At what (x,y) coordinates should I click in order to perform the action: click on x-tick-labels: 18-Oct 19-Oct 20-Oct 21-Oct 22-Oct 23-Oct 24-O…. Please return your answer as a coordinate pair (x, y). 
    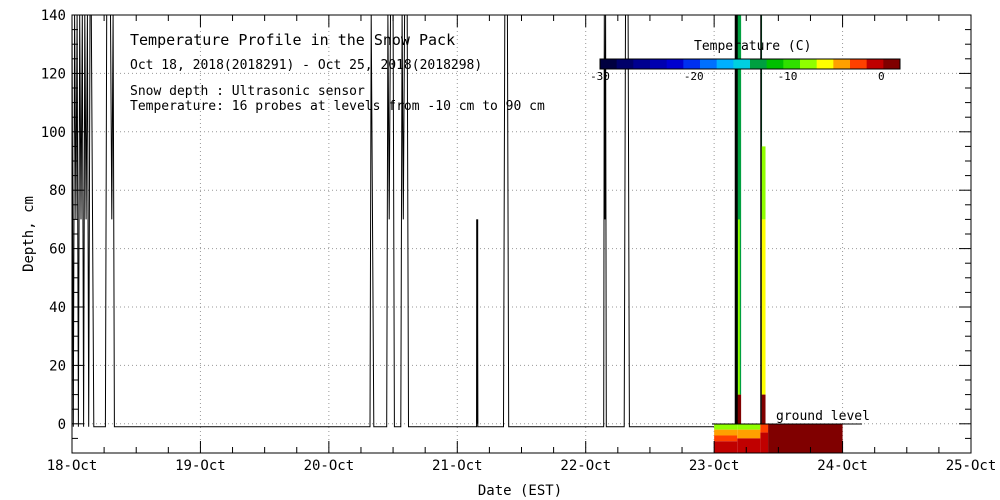
    Looking at the image, I should click on (522, 466).